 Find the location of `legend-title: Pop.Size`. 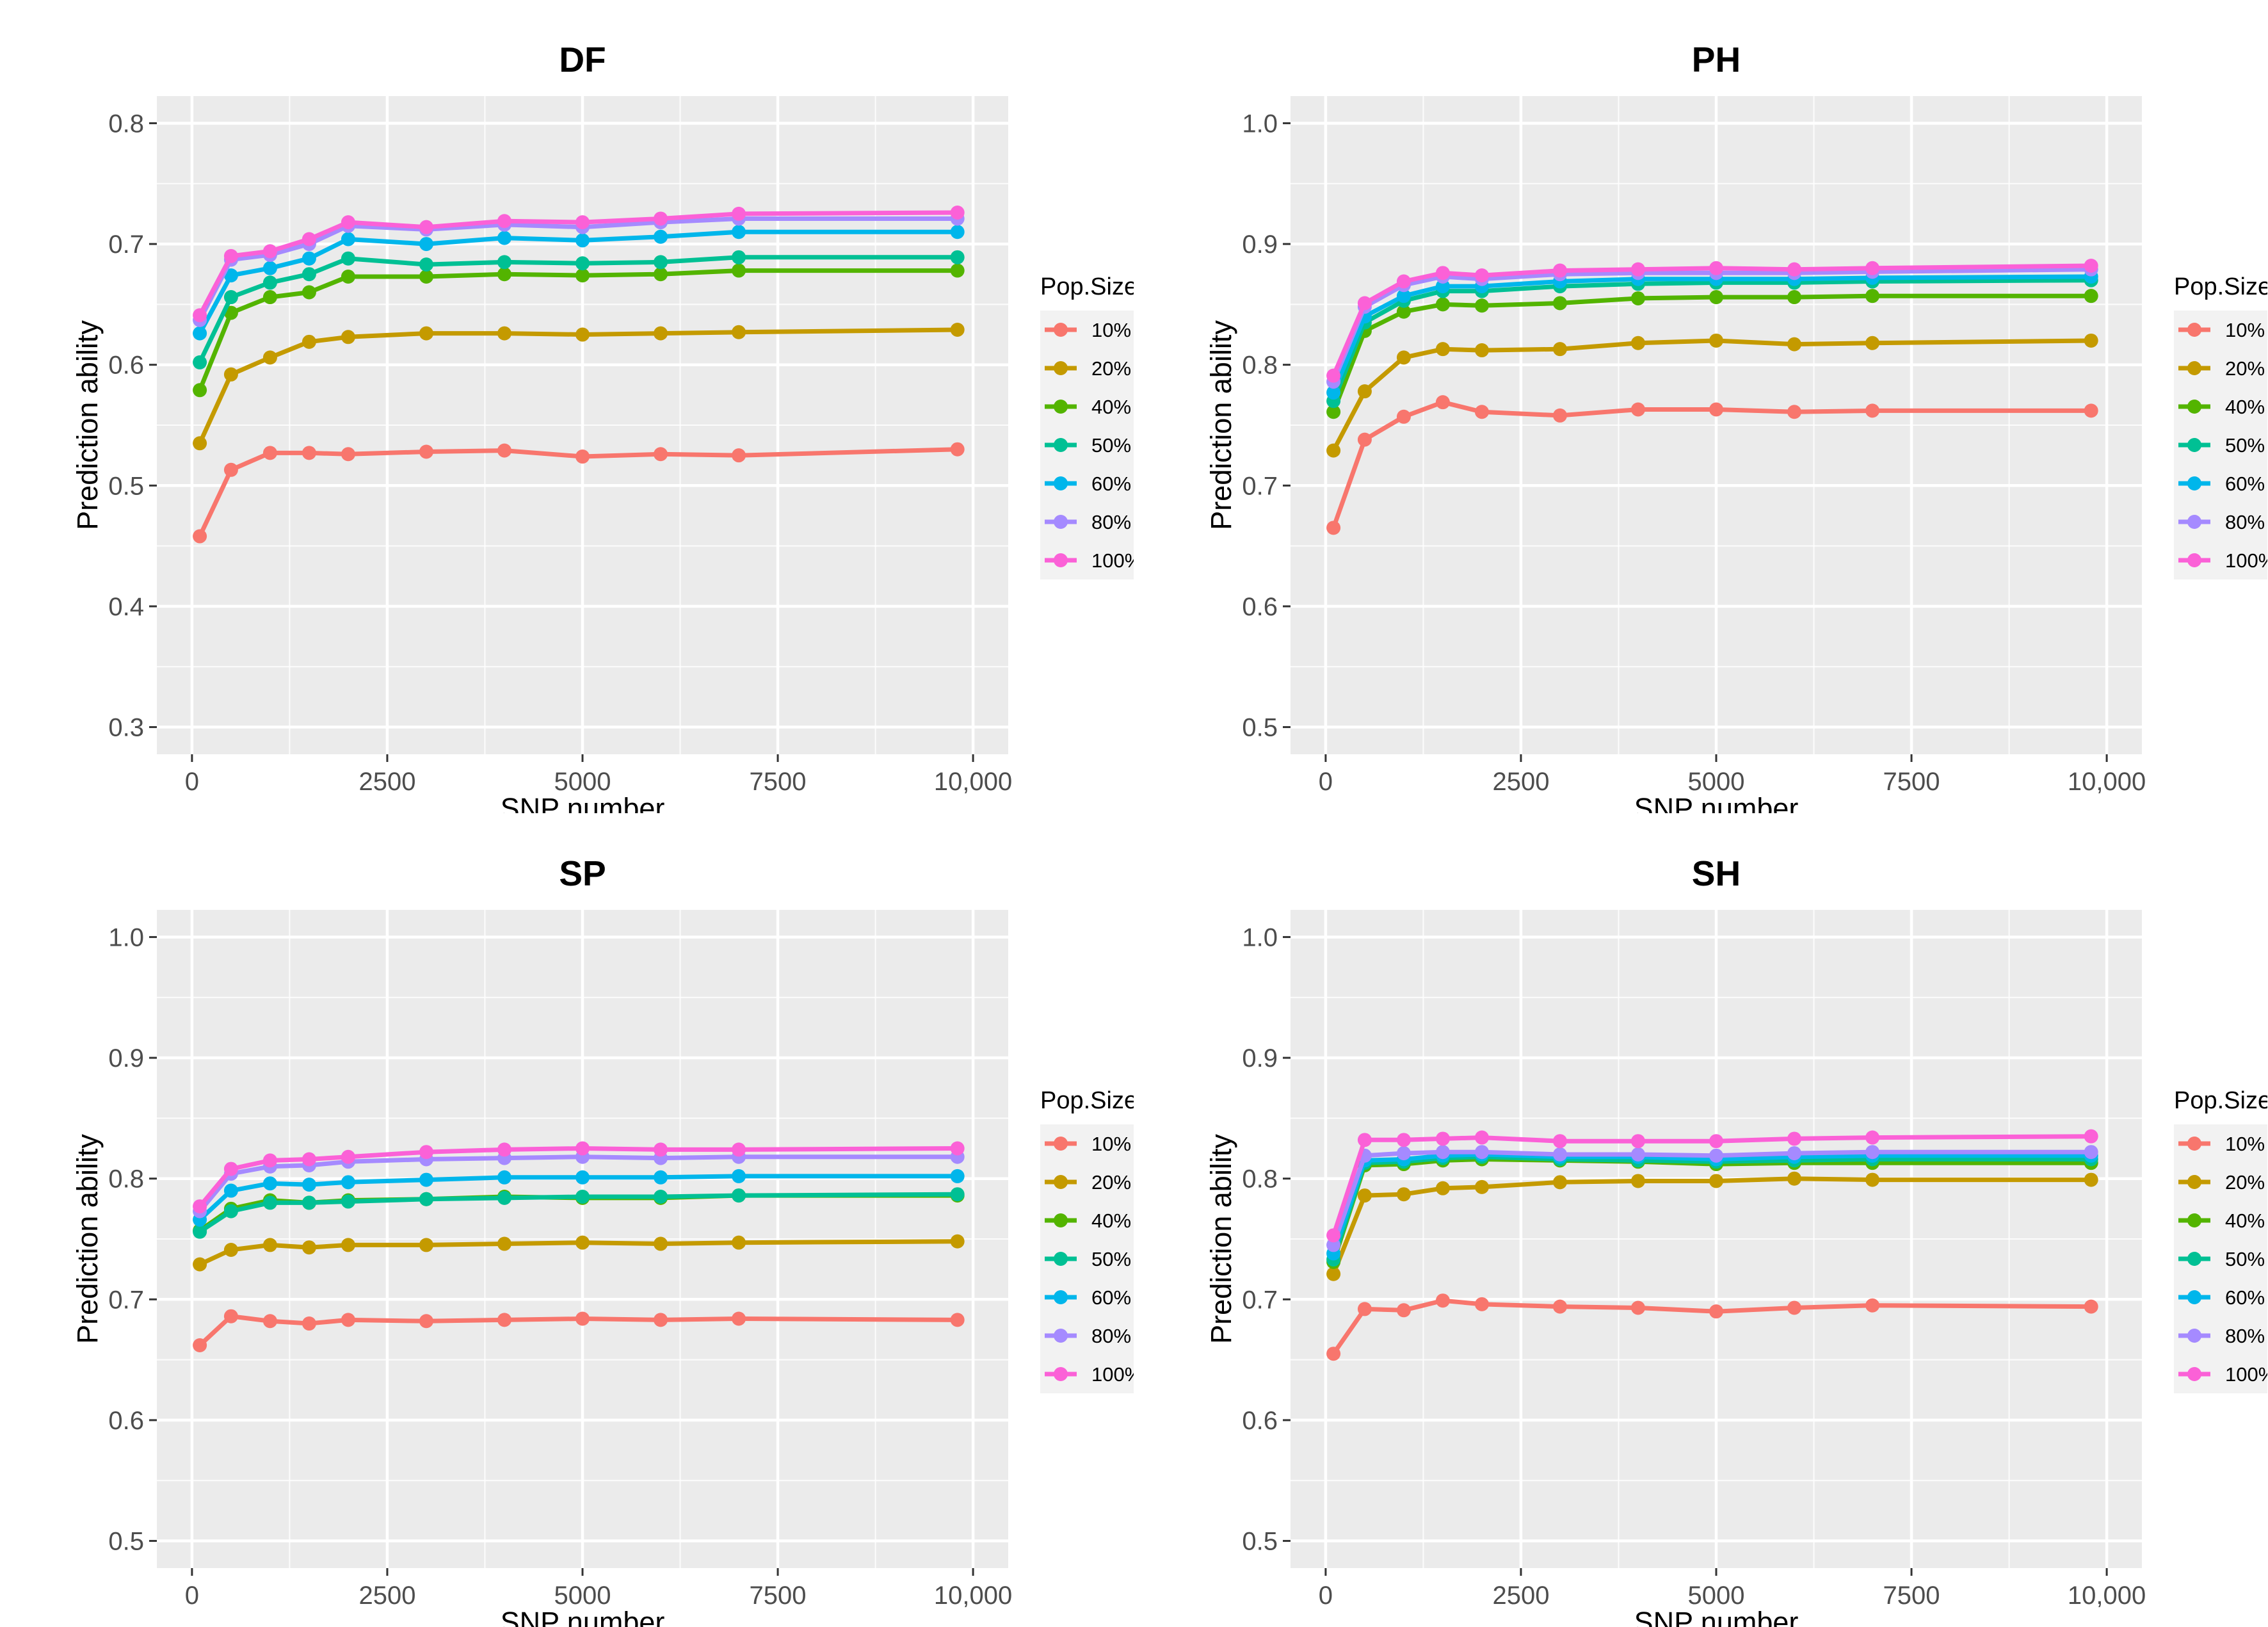

legend-title: Pop.Size is located at coordinates (1087, 286).